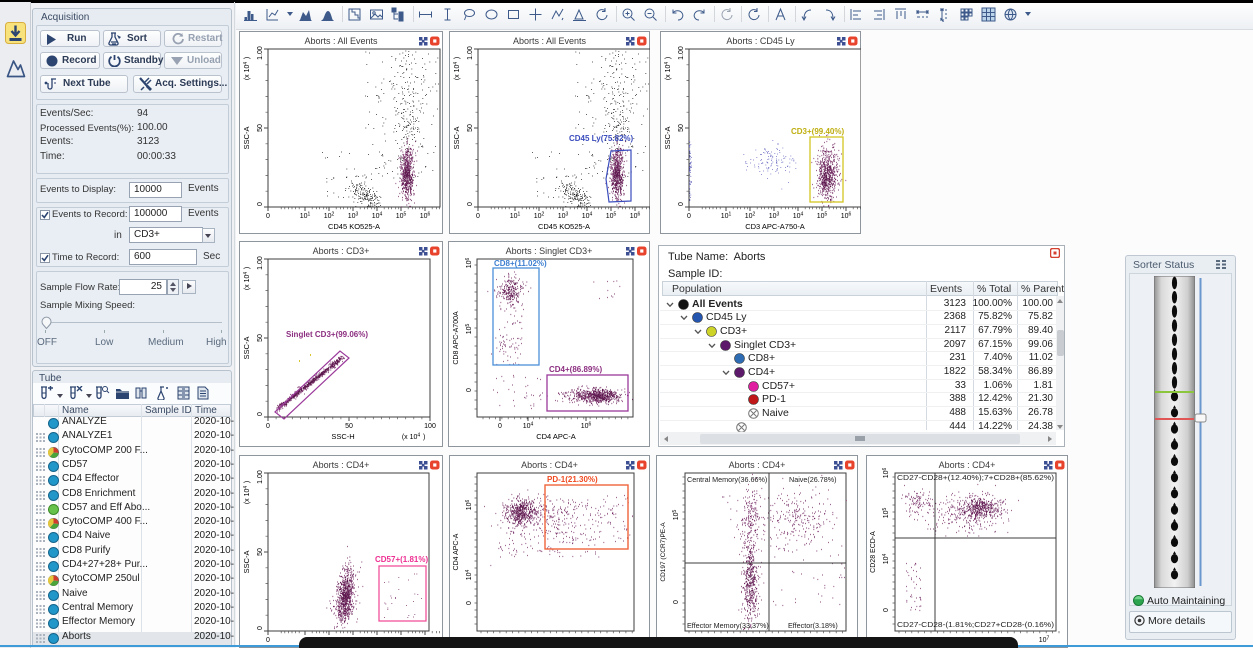 The image size is (1253, 648). What do you see at coordinates (817, 131) in the screenshot?
I see `svg-text: CD3+(99.40%)` at bounding box center [817, 131].